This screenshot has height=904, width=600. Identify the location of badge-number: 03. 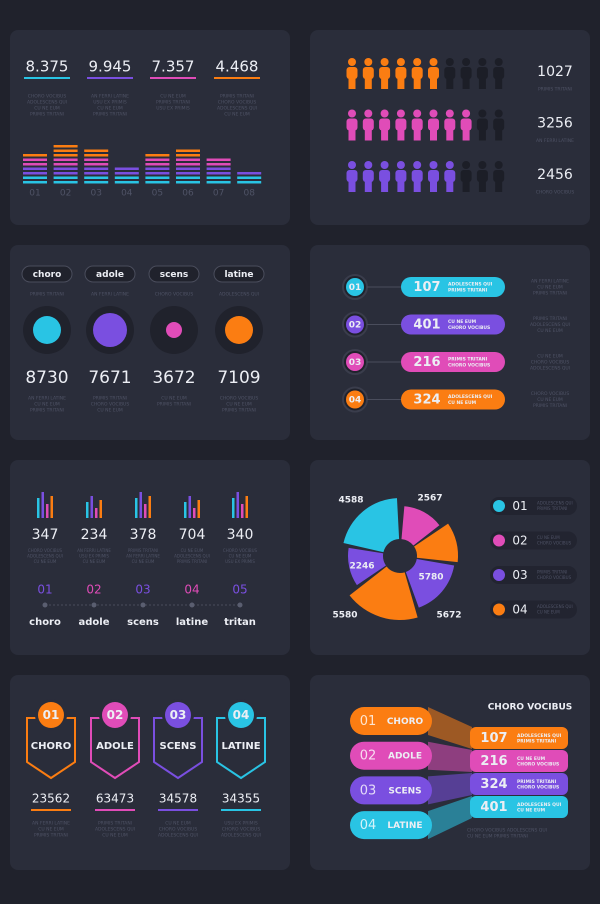
(178, 715).